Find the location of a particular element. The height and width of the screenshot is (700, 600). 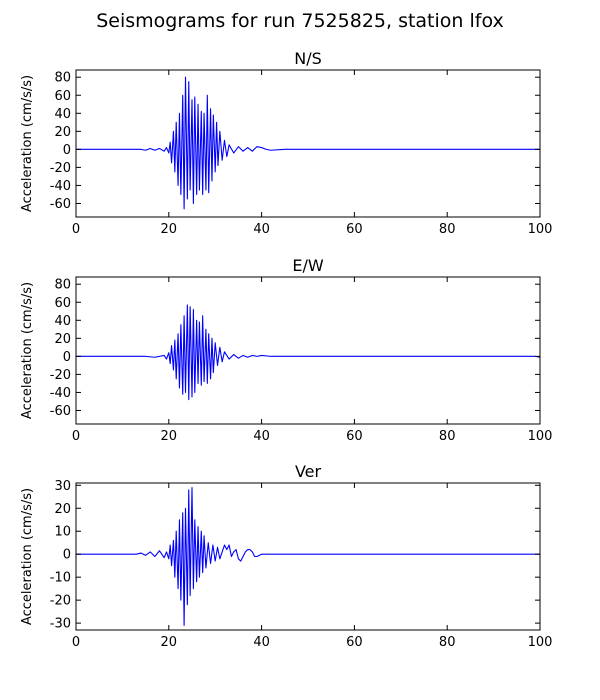

subplot-title: N/S is located at coordinates (308, 58).